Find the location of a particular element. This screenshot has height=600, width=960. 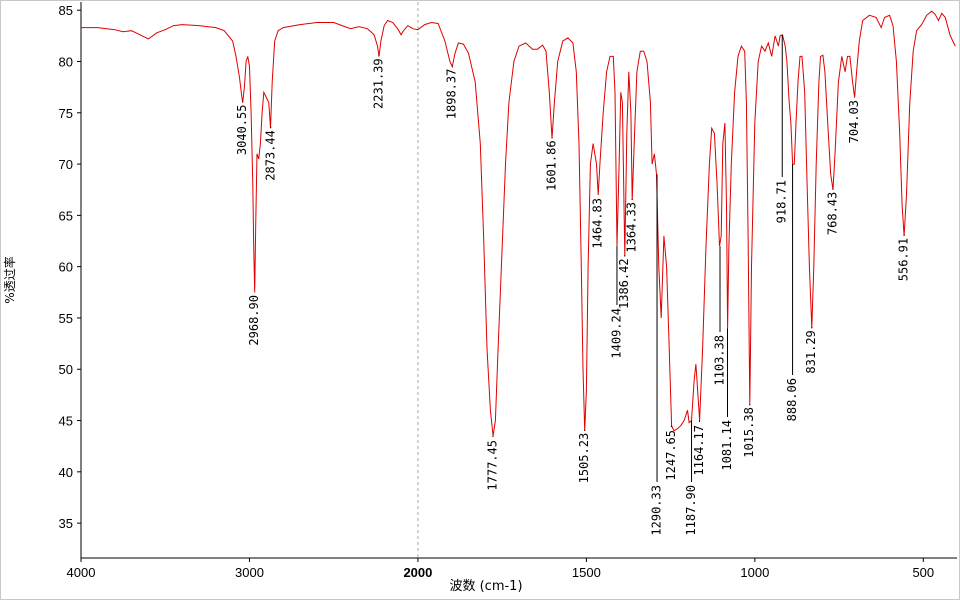

peak-label: 1247.65 is located at coordinates (671, 455).